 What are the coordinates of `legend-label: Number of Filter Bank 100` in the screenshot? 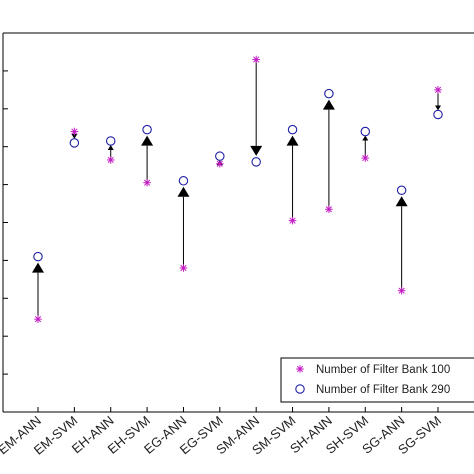 It's located at (383, 370).